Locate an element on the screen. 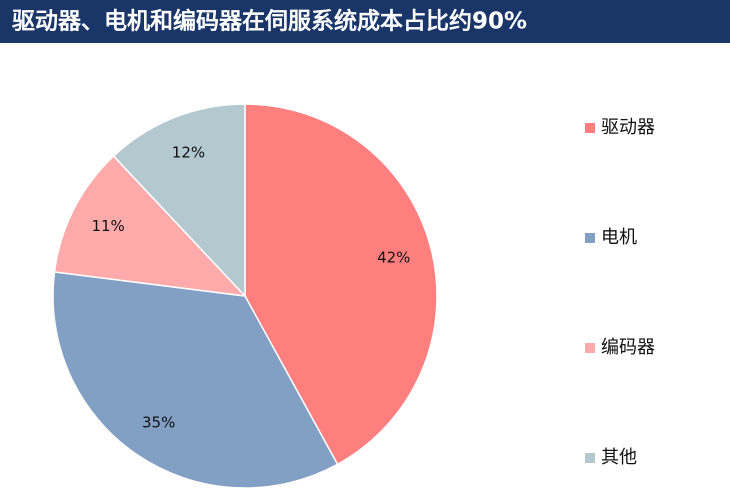 This screenshot has width=730, height=500. legend-label: 驱动器 is located at coordinates (628, 127).